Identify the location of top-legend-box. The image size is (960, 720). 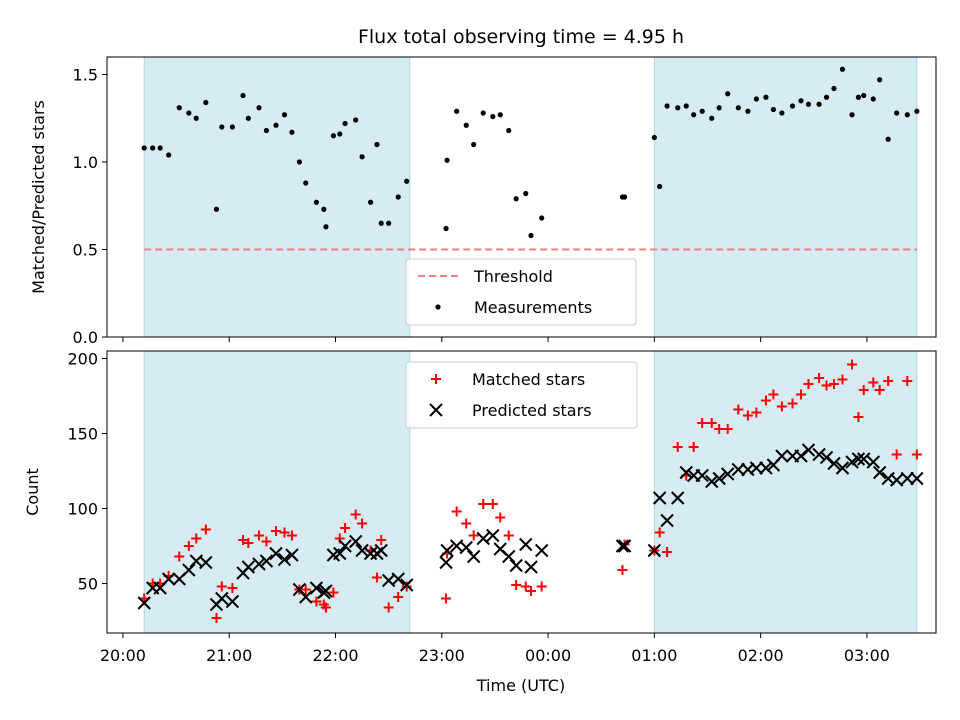
(521, 292).